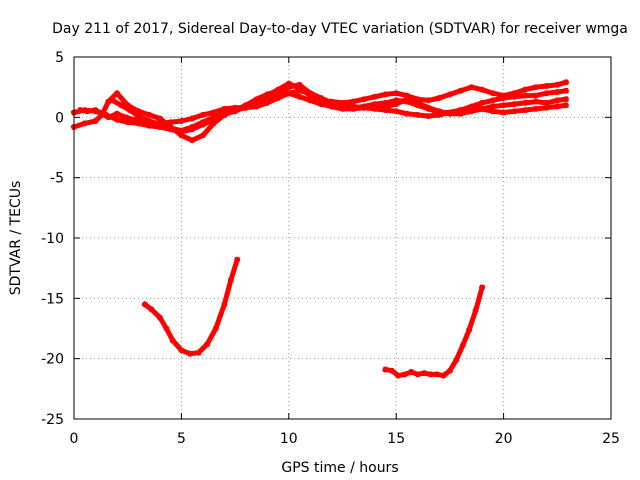 This screenshot has width=640, height=480. I want to click on x-tick-label: 0, so click(74, 439).